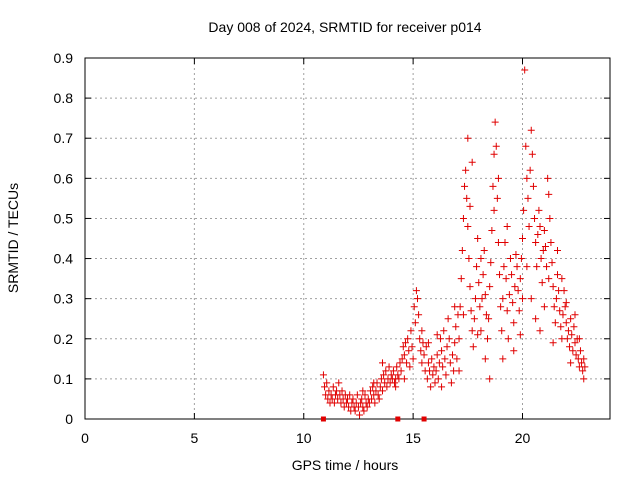  Describe the element at coordinates (64, 98) in the screenshot. I see `y-tick-label: 0.8` at that location.